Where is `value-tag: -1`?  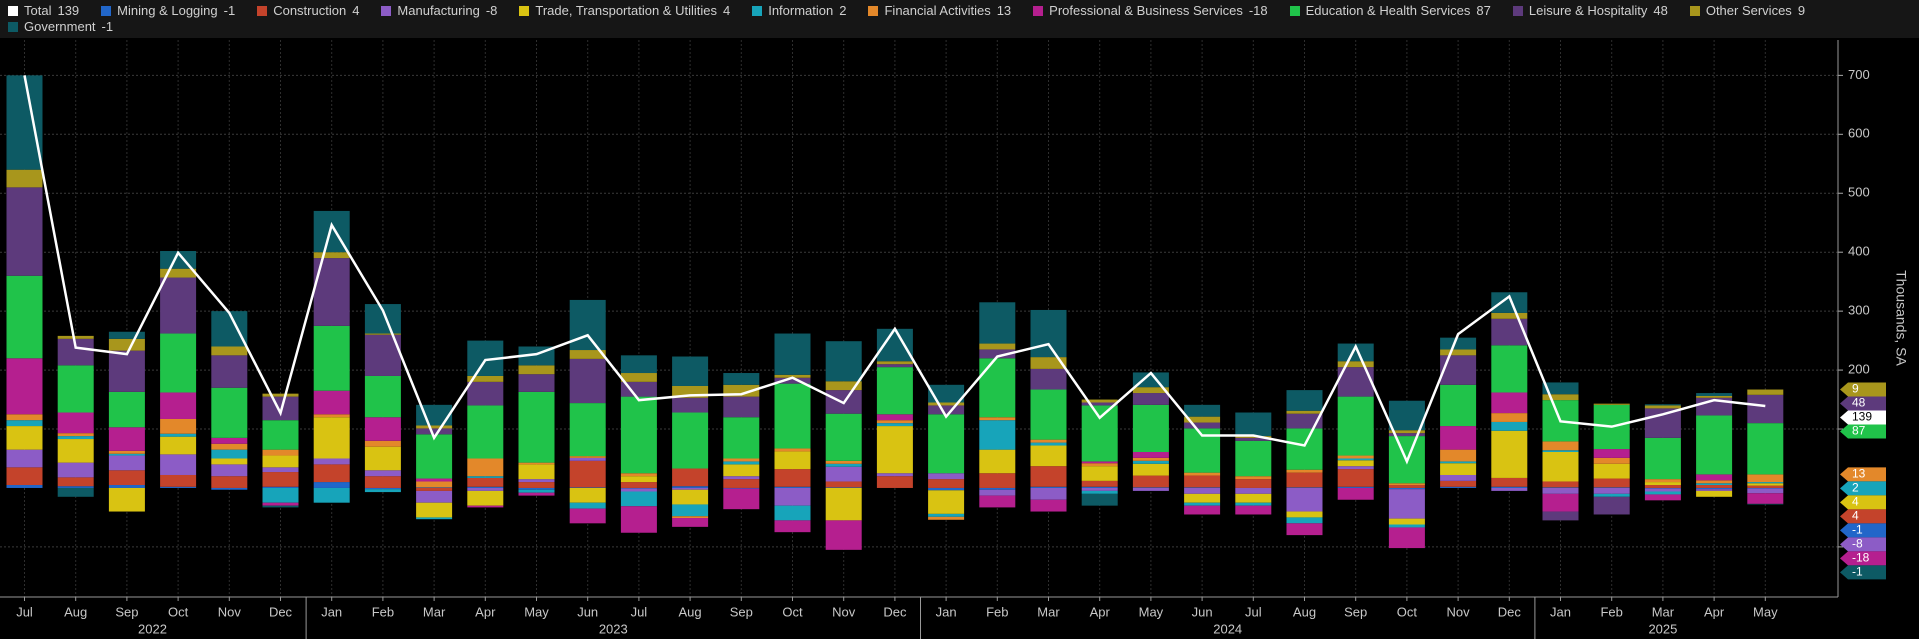 value-tag: -1 is located at coordinates (1863, 572).